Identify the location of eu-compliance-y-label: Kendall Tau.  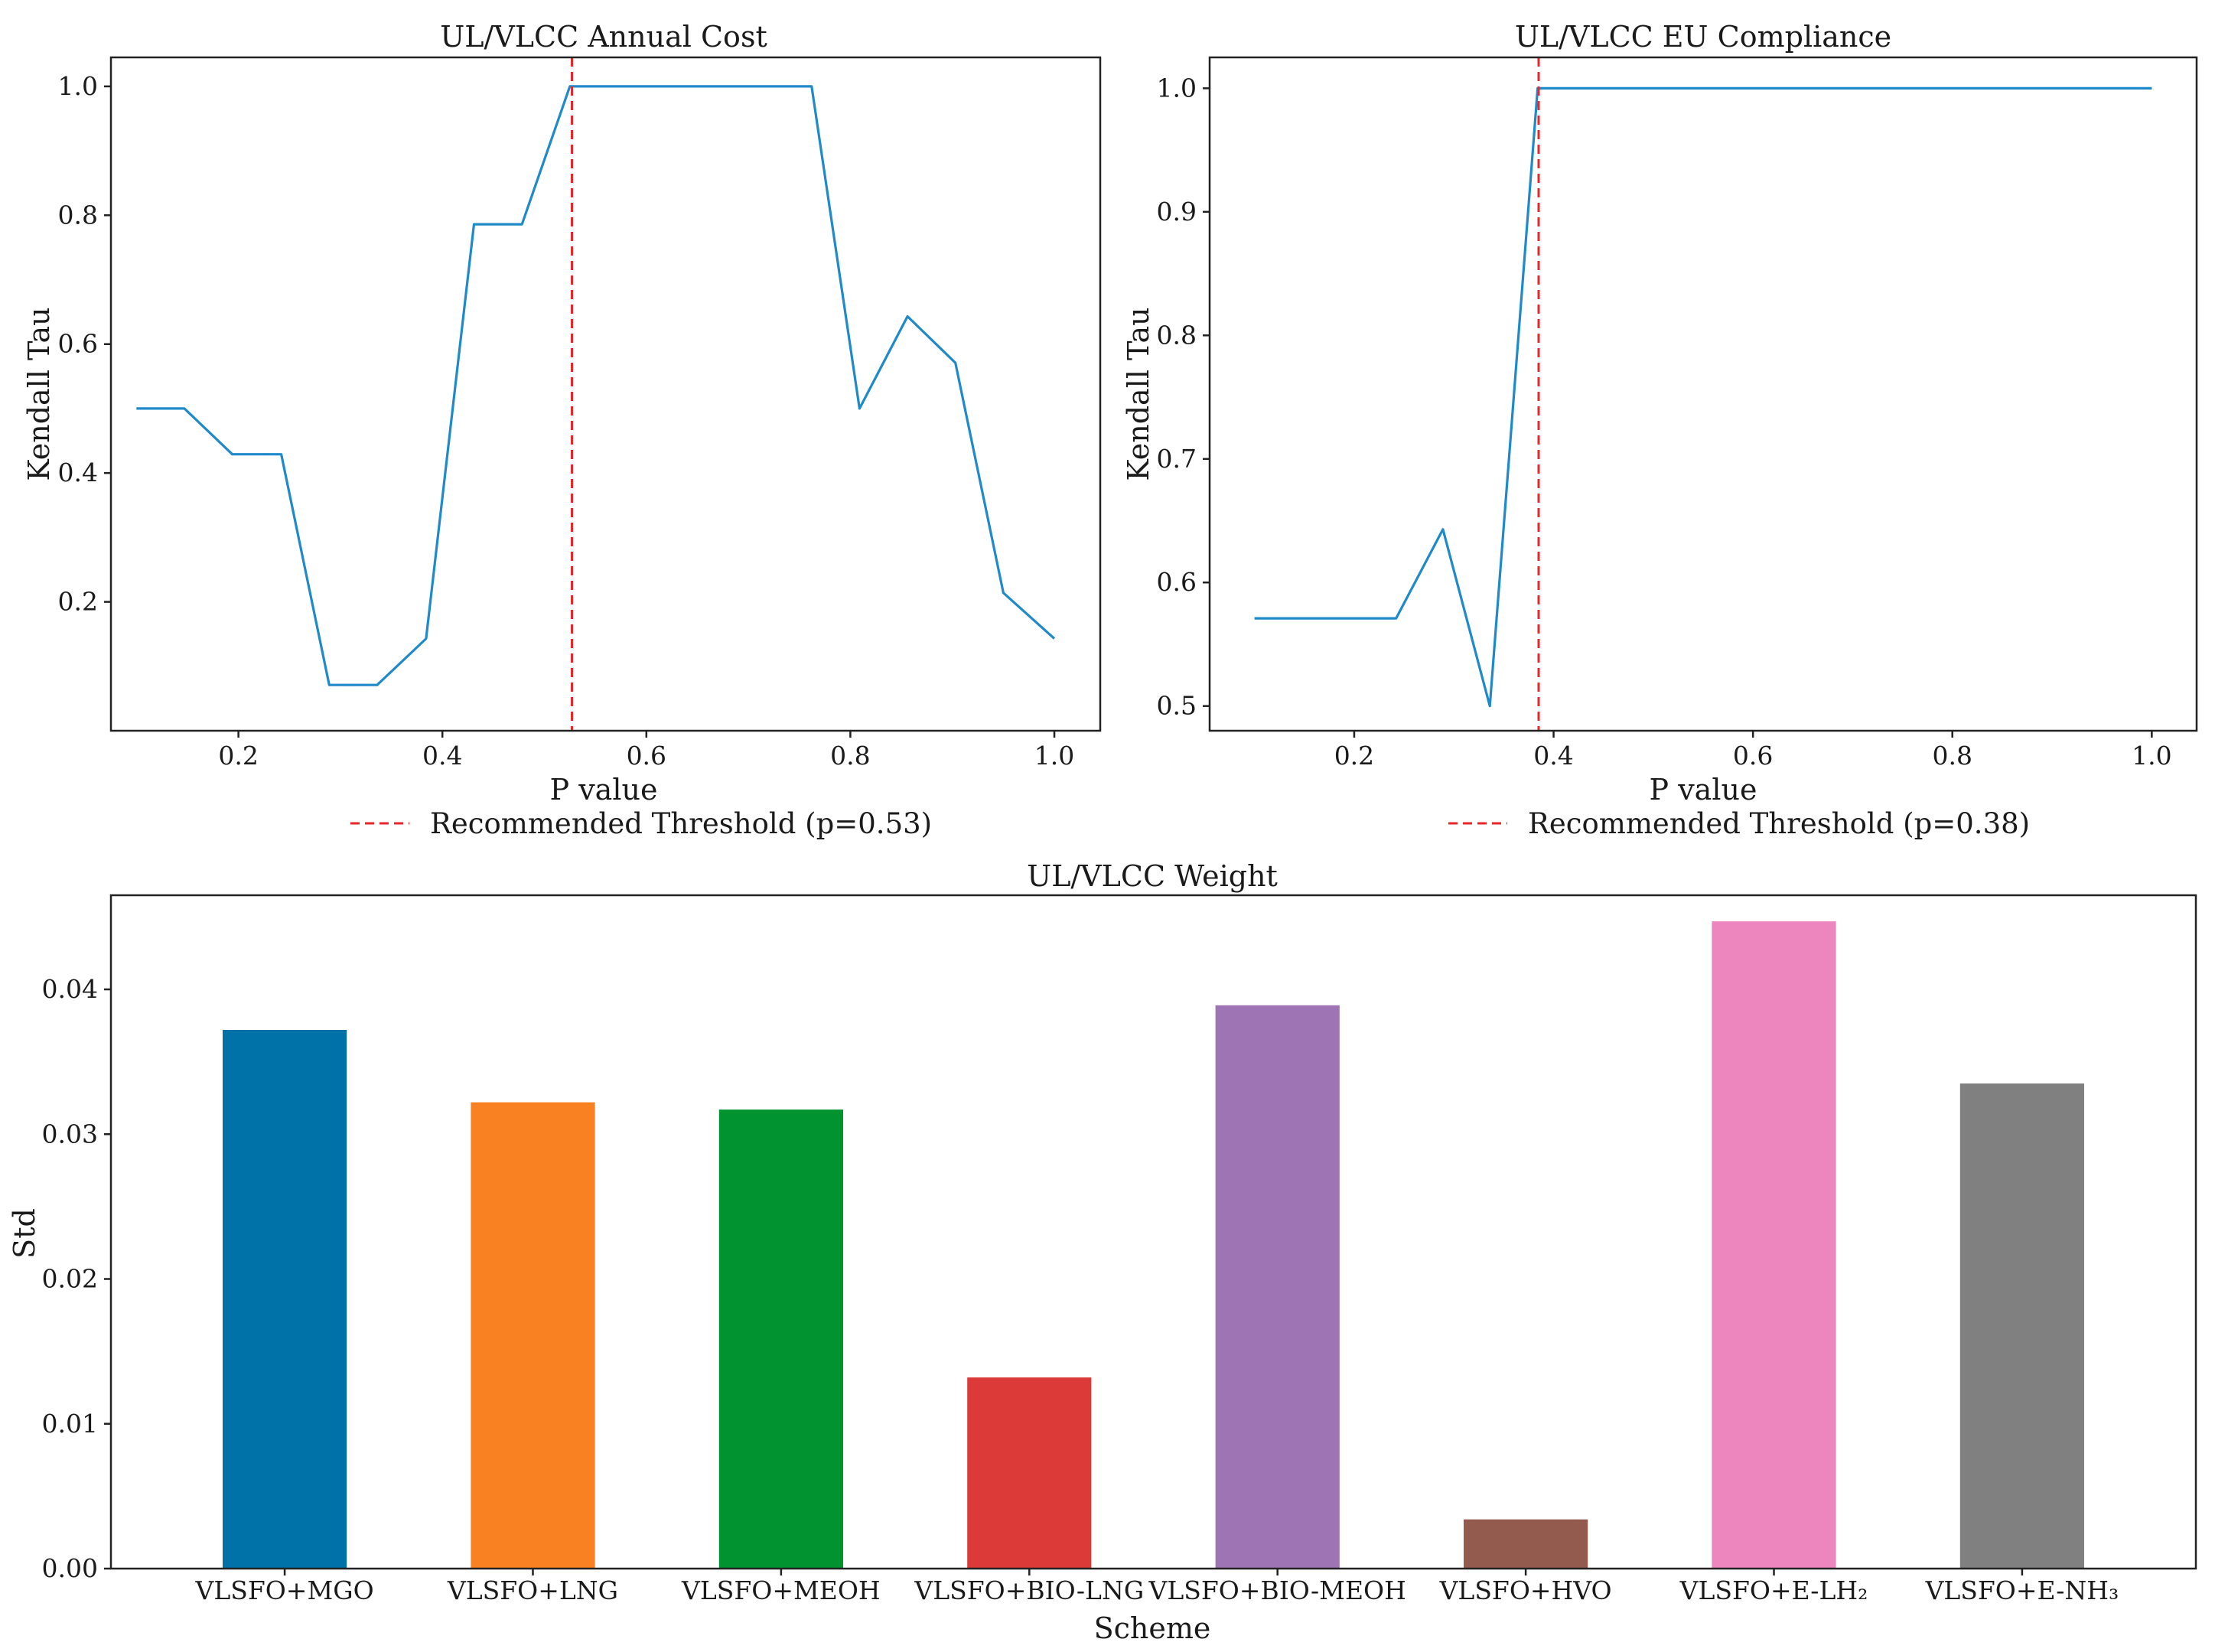
(1138, 394).